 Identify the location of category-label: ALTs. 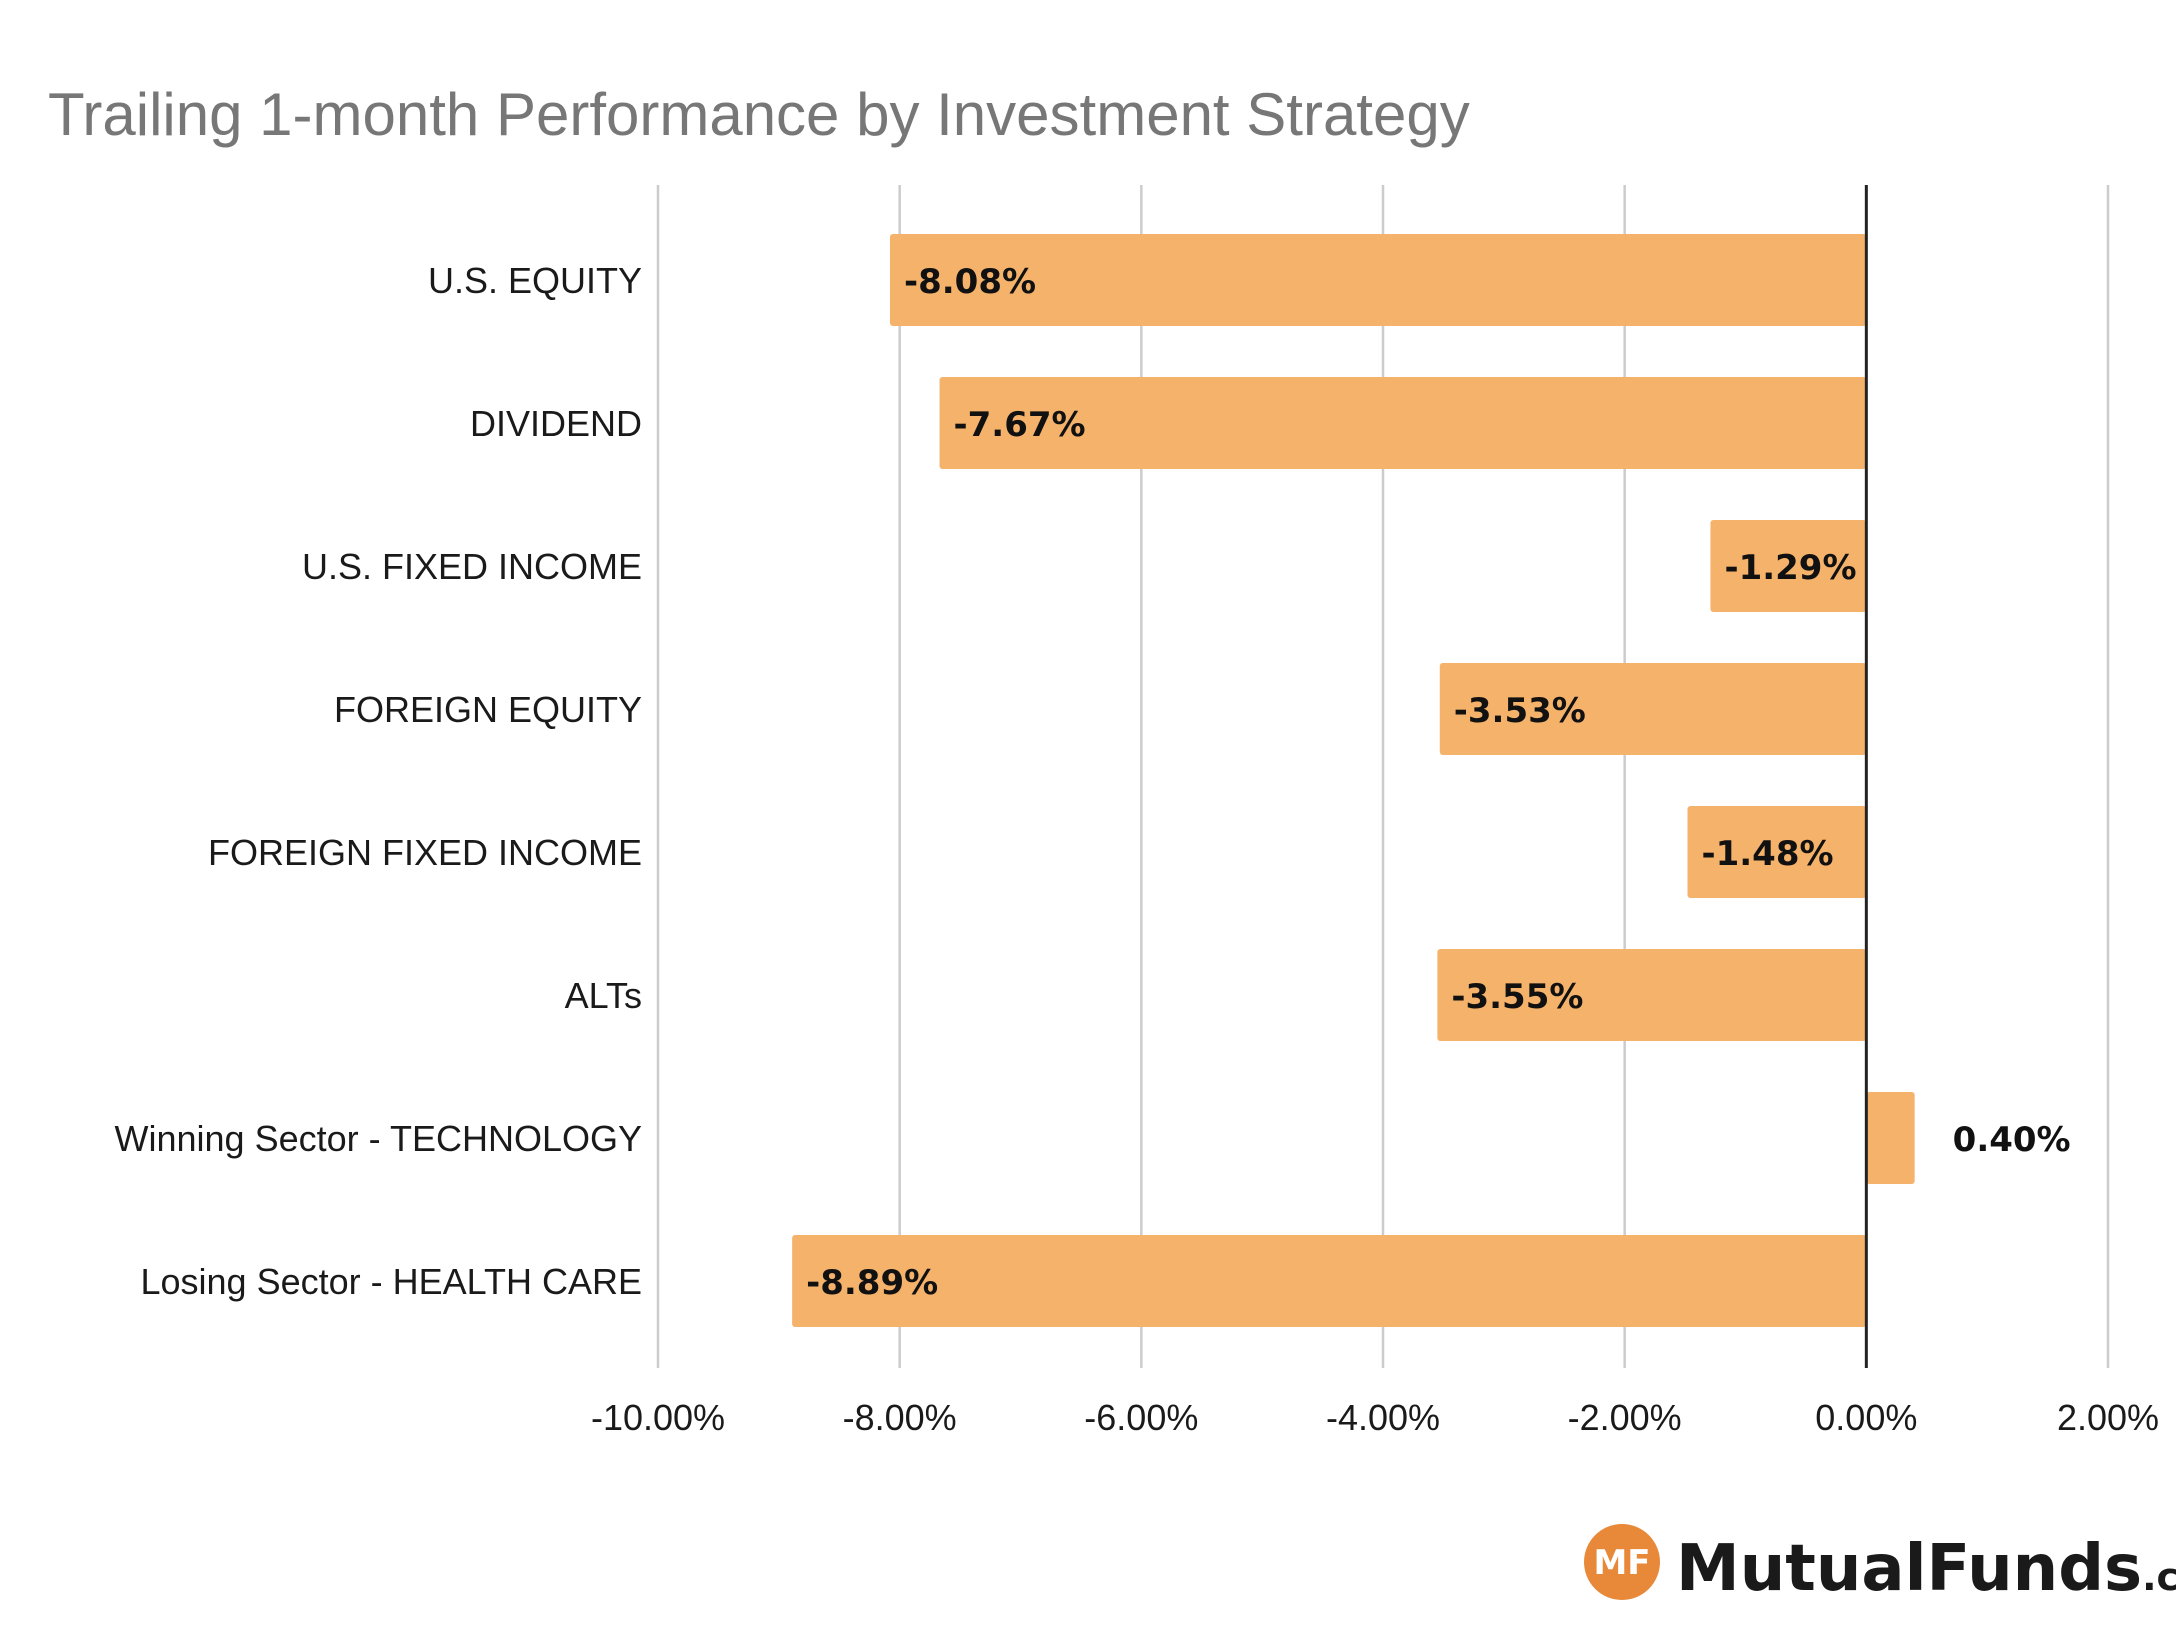
(603, 995).